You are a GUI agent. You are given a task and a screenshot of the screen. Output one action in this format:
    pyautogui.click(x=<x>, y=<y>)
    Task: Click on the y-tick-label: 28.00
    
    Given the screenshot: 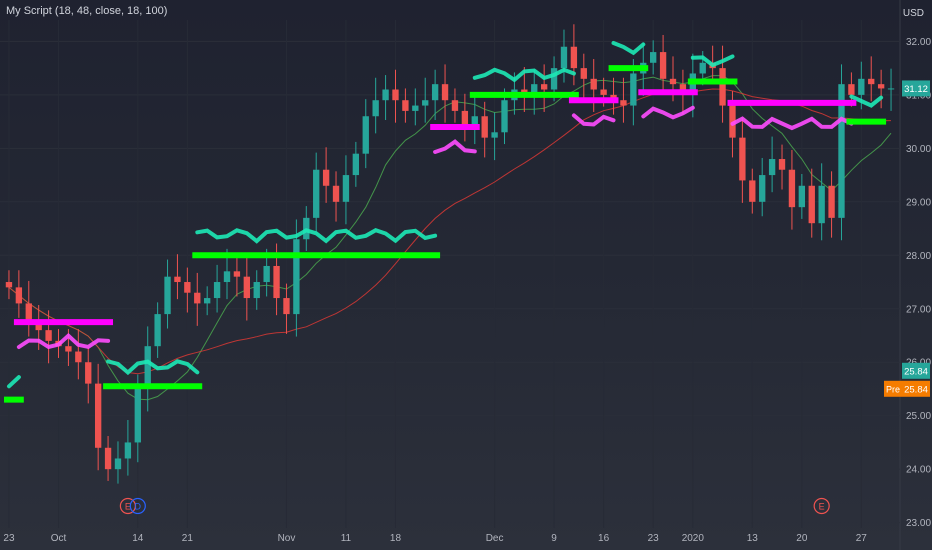 What is the action you would take?
    pyautogui.click(x=918, y=256)
    